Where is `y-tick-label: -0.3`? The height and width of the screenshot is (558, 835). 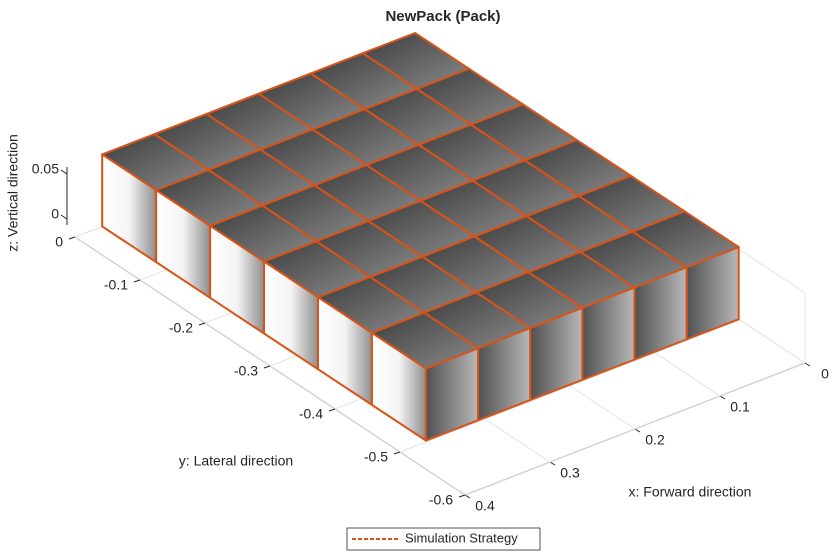
y-tick-label: -0.3 is located at coordinates (246, 371).